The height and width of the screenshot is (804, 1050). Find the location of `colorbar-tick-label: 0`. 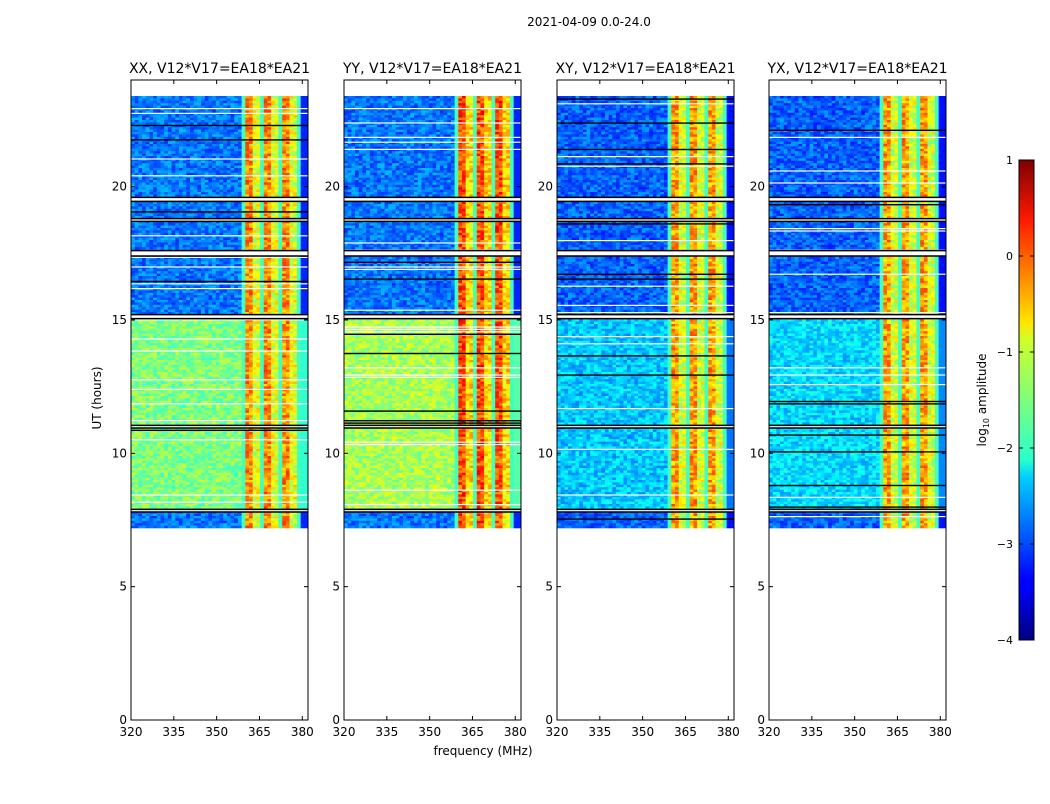

colorbar-tick-label: 0 is located at coordinates (1009, 256).